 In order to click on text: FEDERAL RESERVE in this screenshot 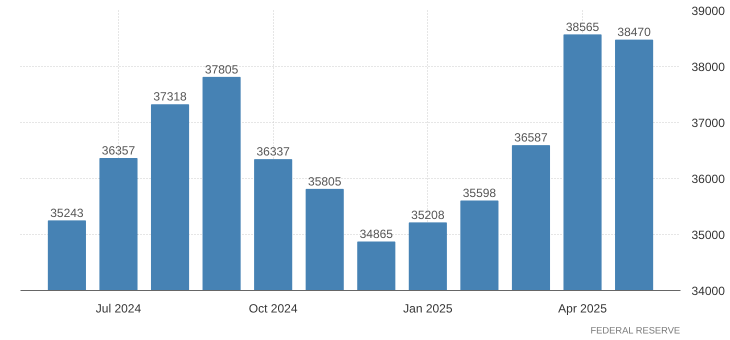, I will do `click(635, 331)`.